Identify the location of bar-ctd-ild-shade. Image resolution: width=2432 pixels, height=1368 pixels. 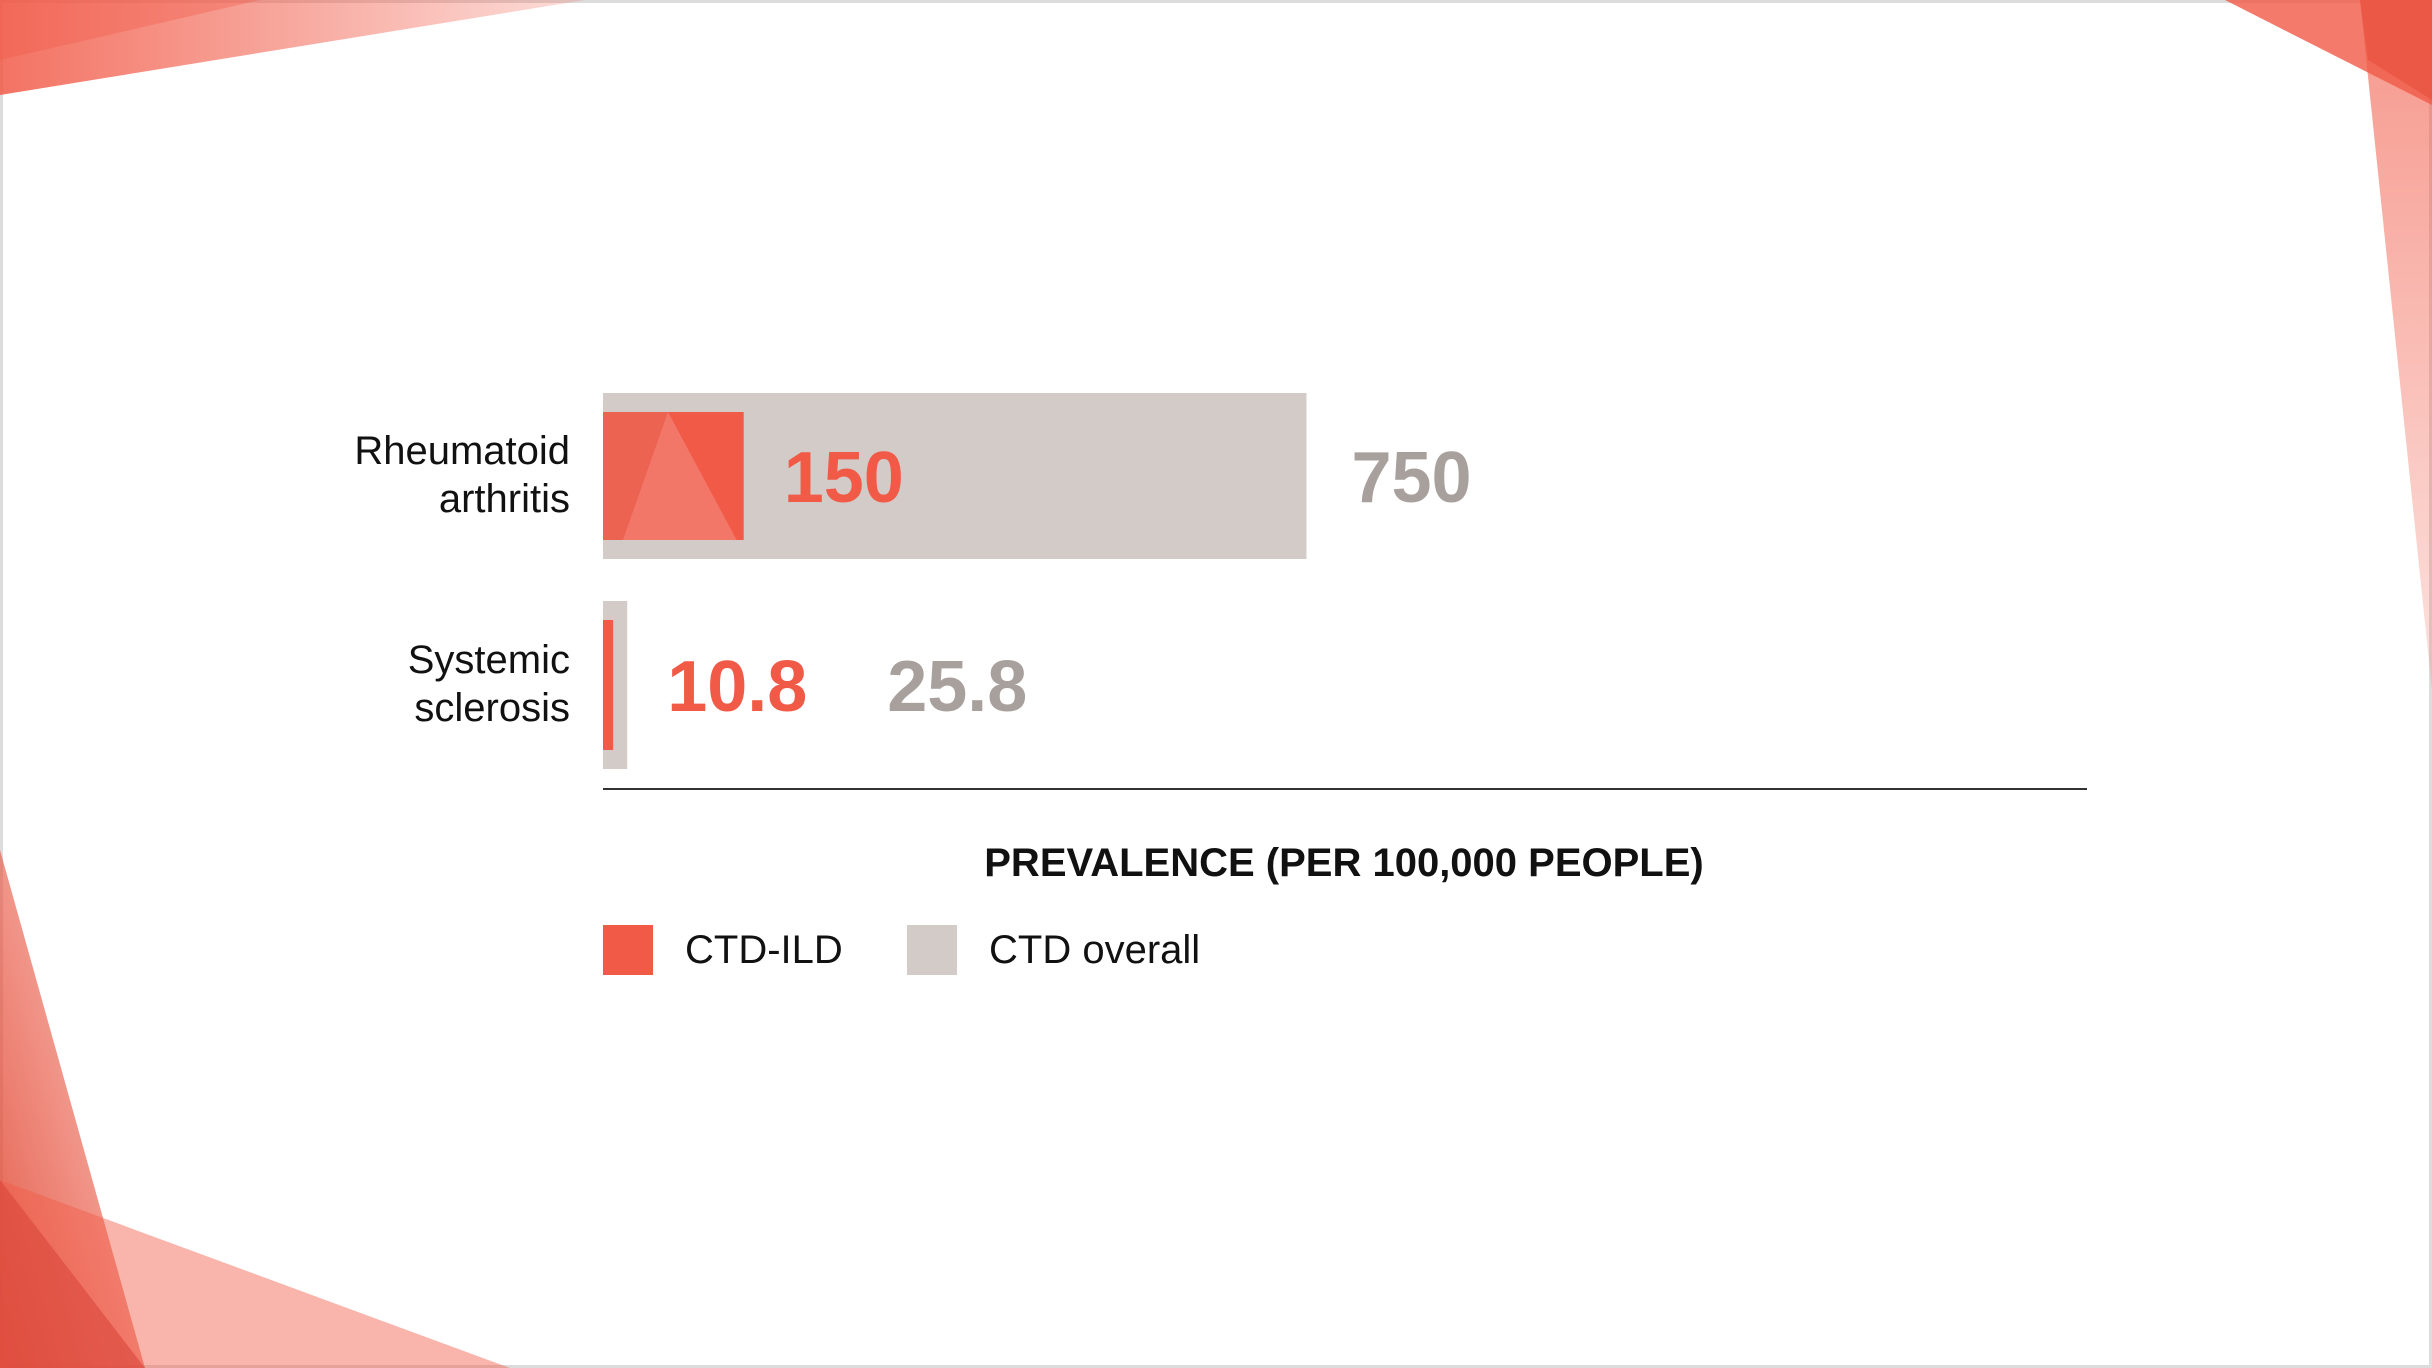
(635, 476).